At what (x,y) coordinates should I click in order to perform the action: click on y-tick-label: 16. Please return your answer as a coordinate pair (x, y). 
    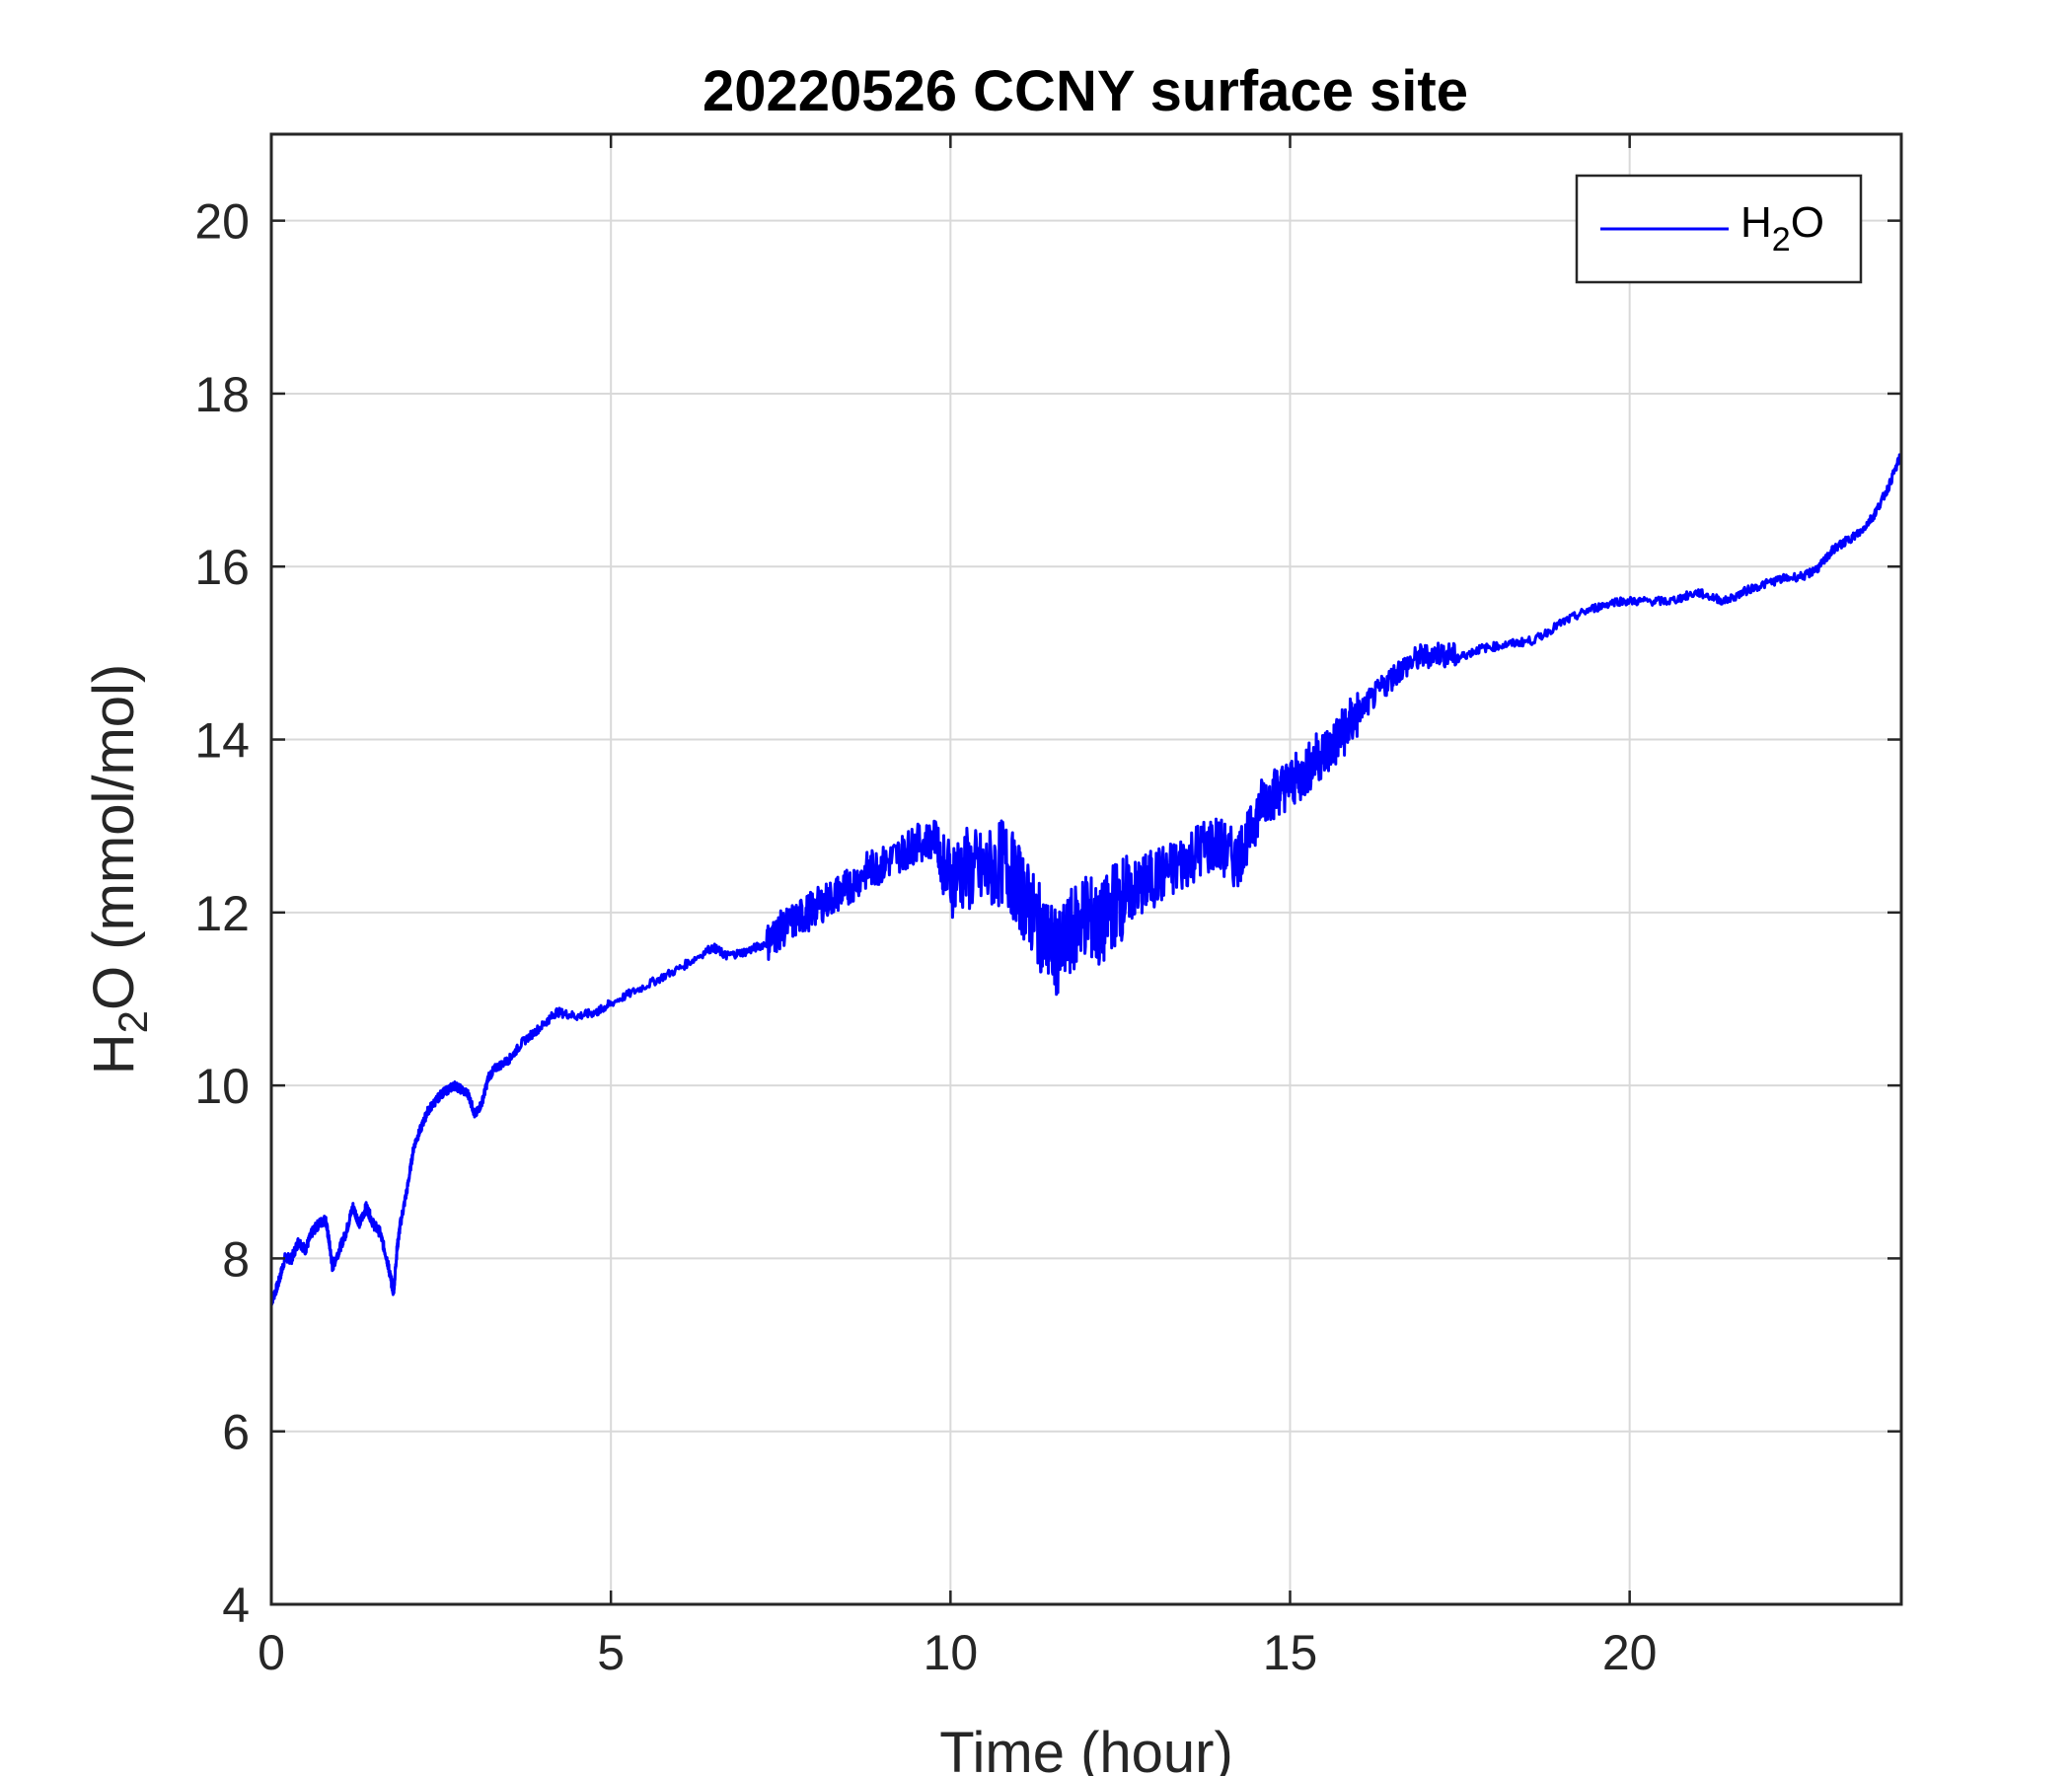
    Looking at the image, I should click on (222, 568).